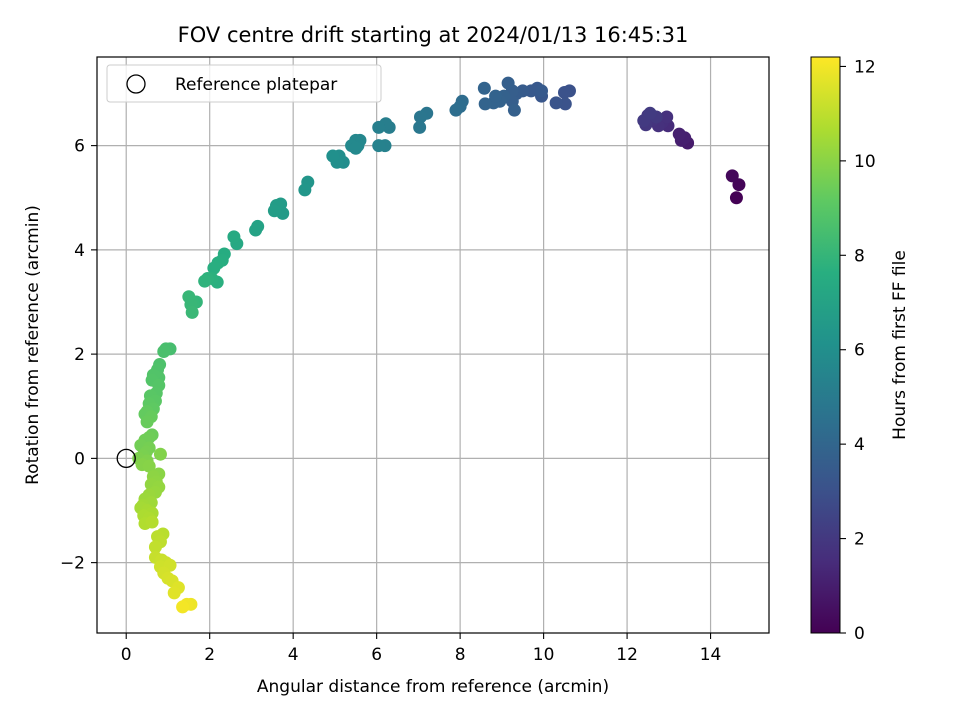 The image size is (960, 724). I want to click on x-tick-label: 10, so click(544, 655).